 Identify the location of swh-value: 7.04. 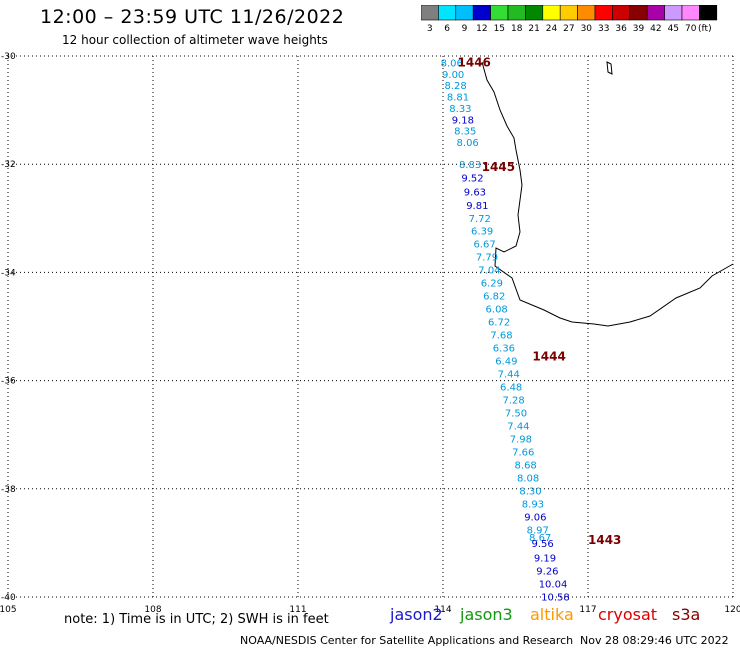
(489, 271).